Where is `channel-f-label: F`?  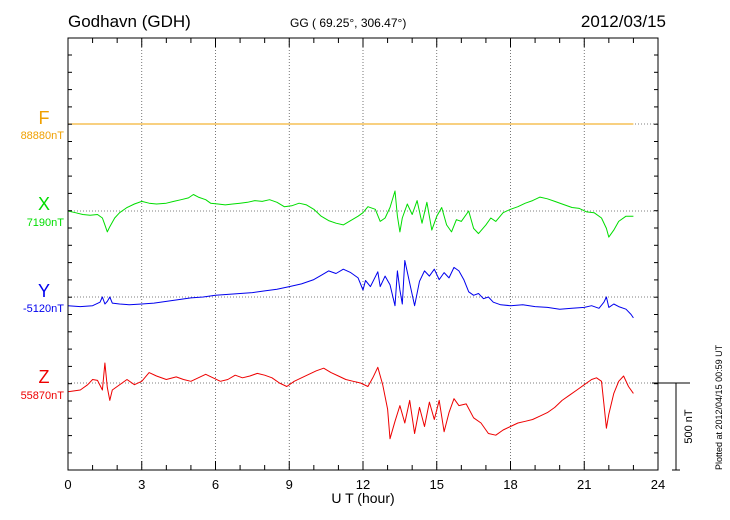
channel-f-label: F is located at coordinates (44, 118).